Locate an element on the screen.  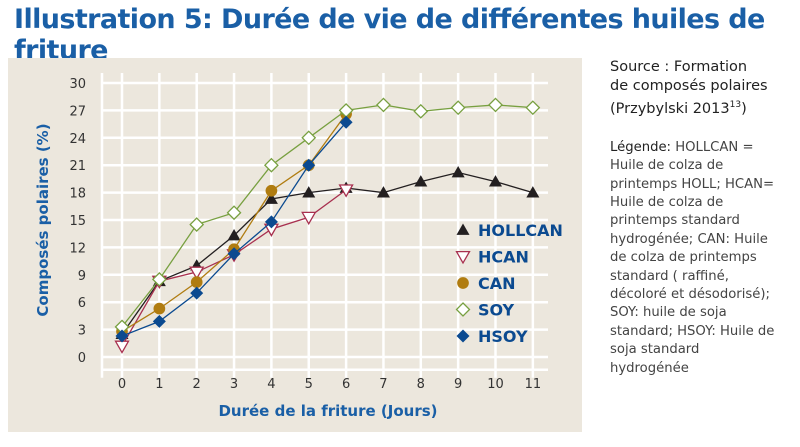
y-tick-label: 15 is located at coordinates (77, 221).